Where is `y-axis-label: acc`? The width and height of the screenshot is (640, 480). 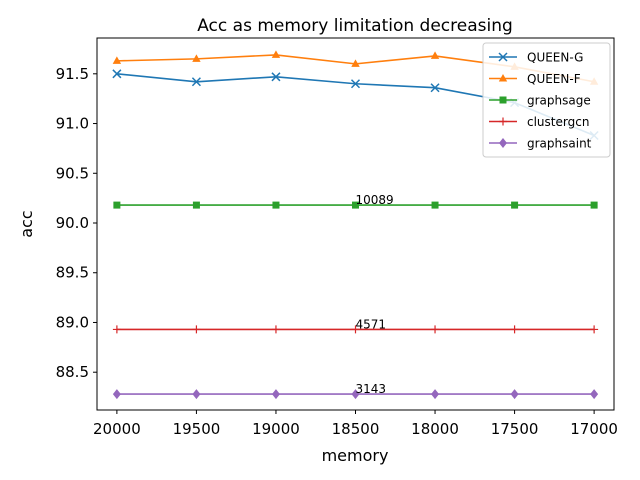 y-axis-label: acc is located at coordinates (26, 223).